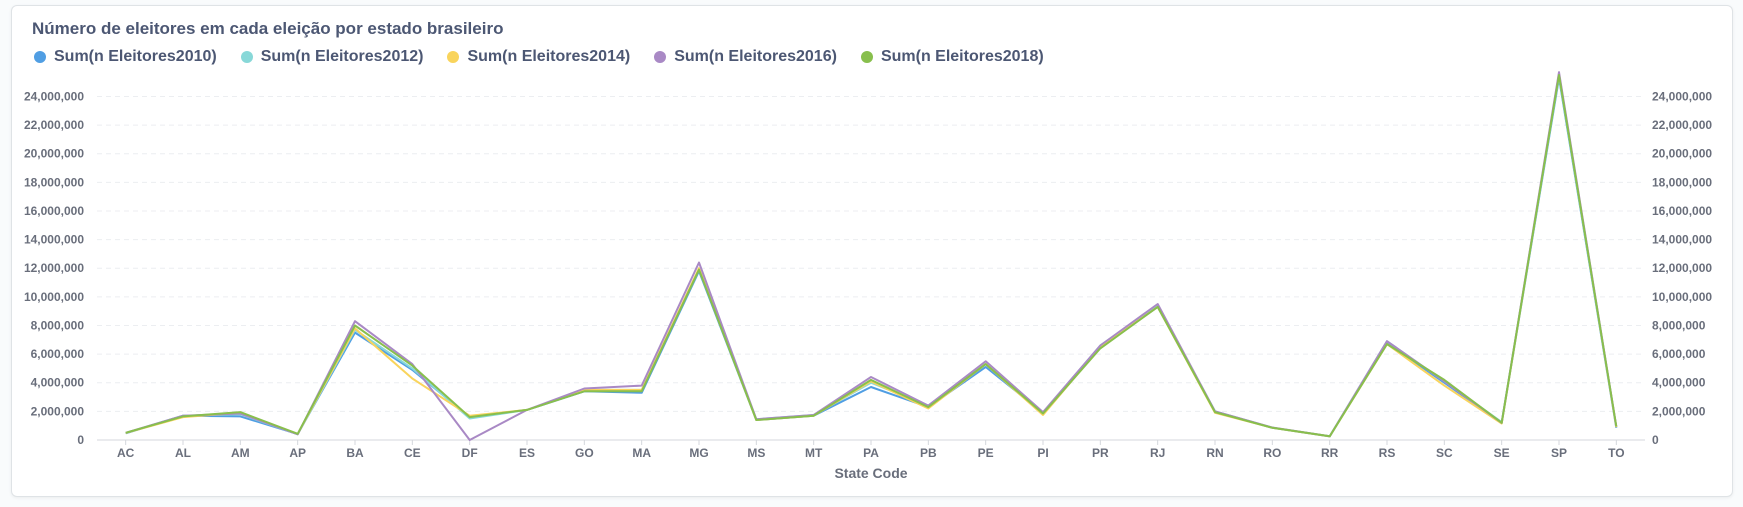 The width and height of the screenshot is (1743, 507). Describe the element at coordinates (1100, 453) in the screenshot. I see `x-tick-label: PR` at that location.